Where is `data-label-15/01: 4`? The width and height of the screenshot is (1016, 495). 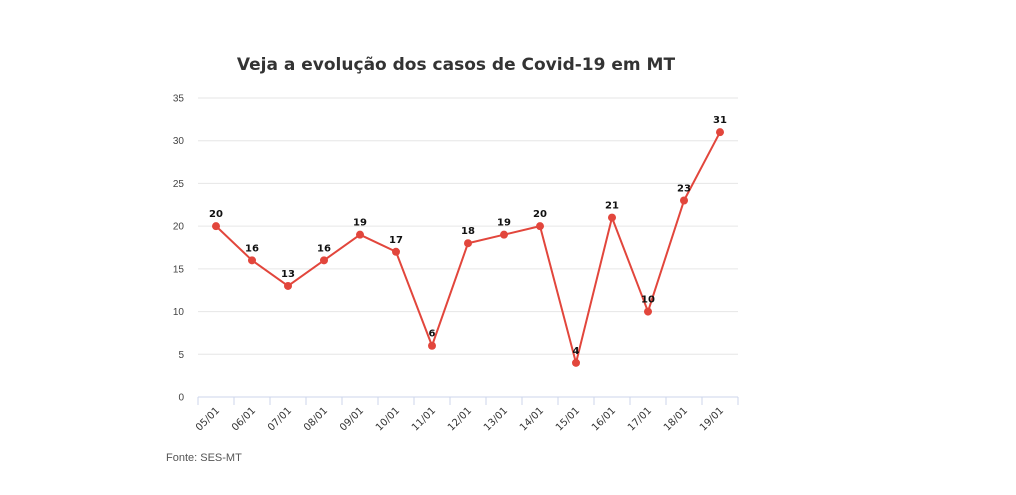 data-label-15/01: 4 is located at coordinates (576, 351).